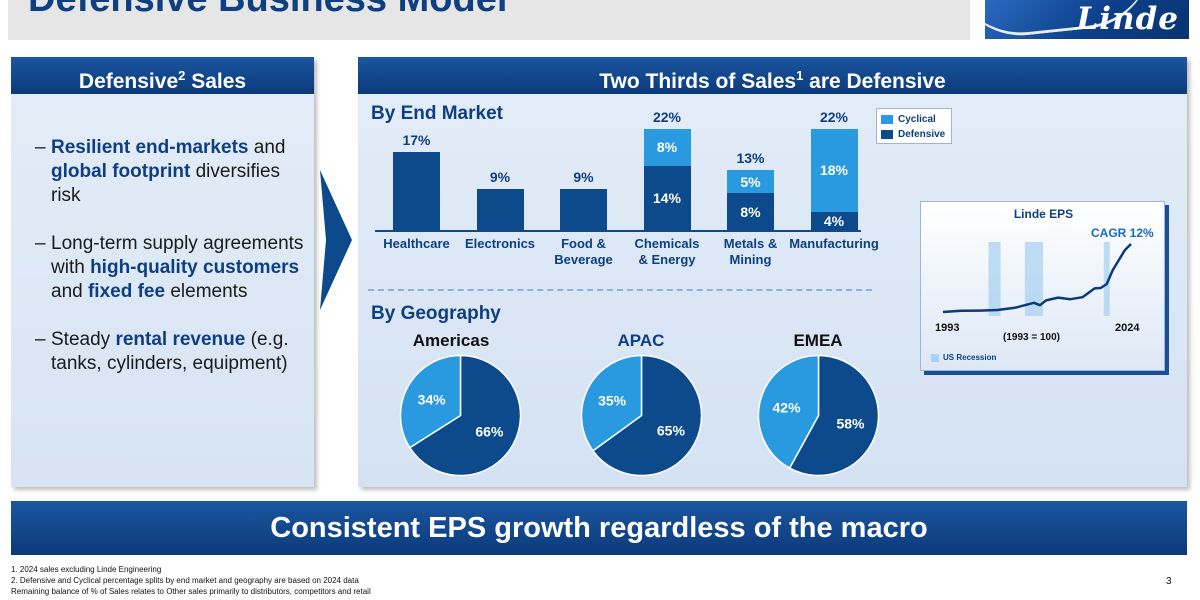 This screenshot has width=1200, height=600. Describe the element at coordinates (935, 357) in the screenshot. I see `recession-swatch` at that location.